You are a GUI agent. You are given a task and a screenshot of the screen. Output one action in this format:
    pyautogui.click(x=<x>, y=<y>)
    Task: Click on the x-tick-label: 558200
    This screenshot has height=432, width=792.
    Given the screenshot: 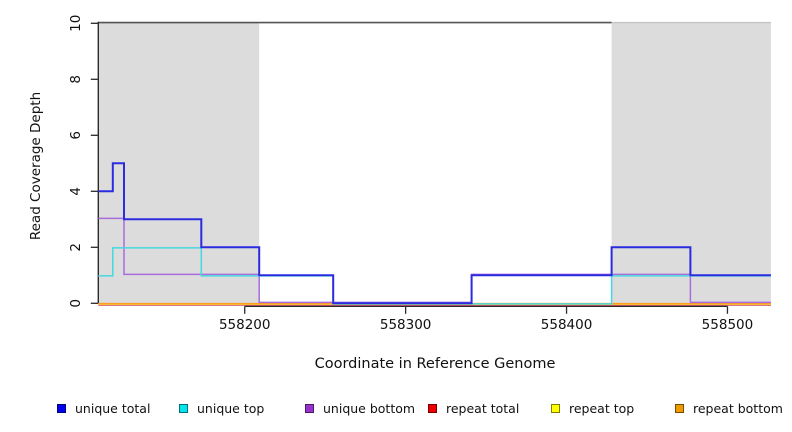 What is the action you would take?
    pyautogui.click(x=245, y=325)
    